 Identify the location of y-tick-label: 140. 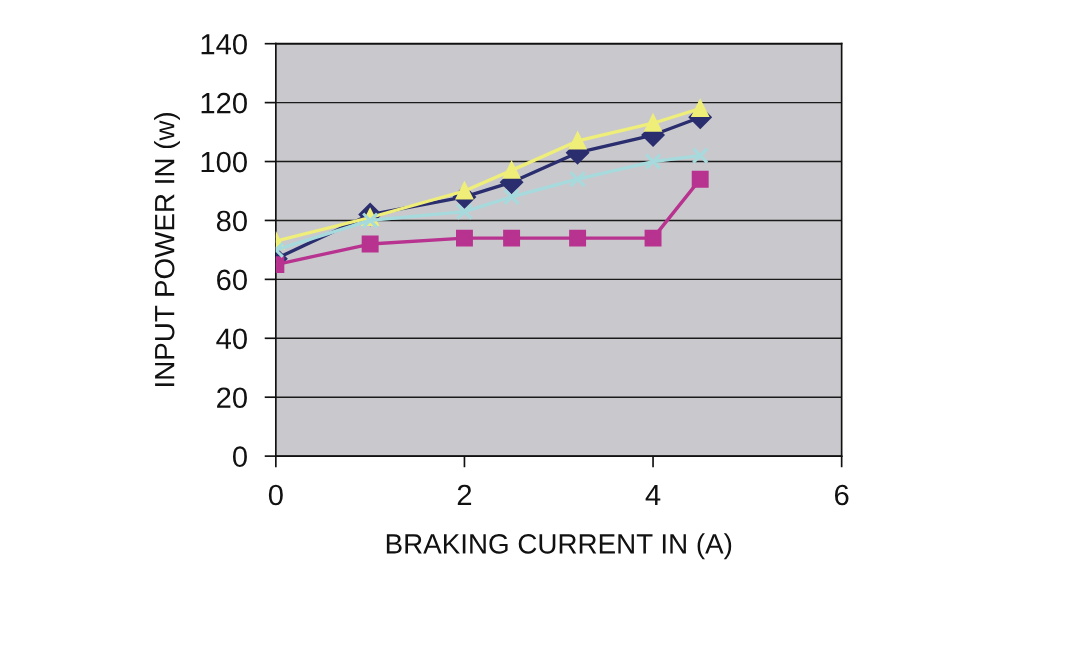
(224, 44).